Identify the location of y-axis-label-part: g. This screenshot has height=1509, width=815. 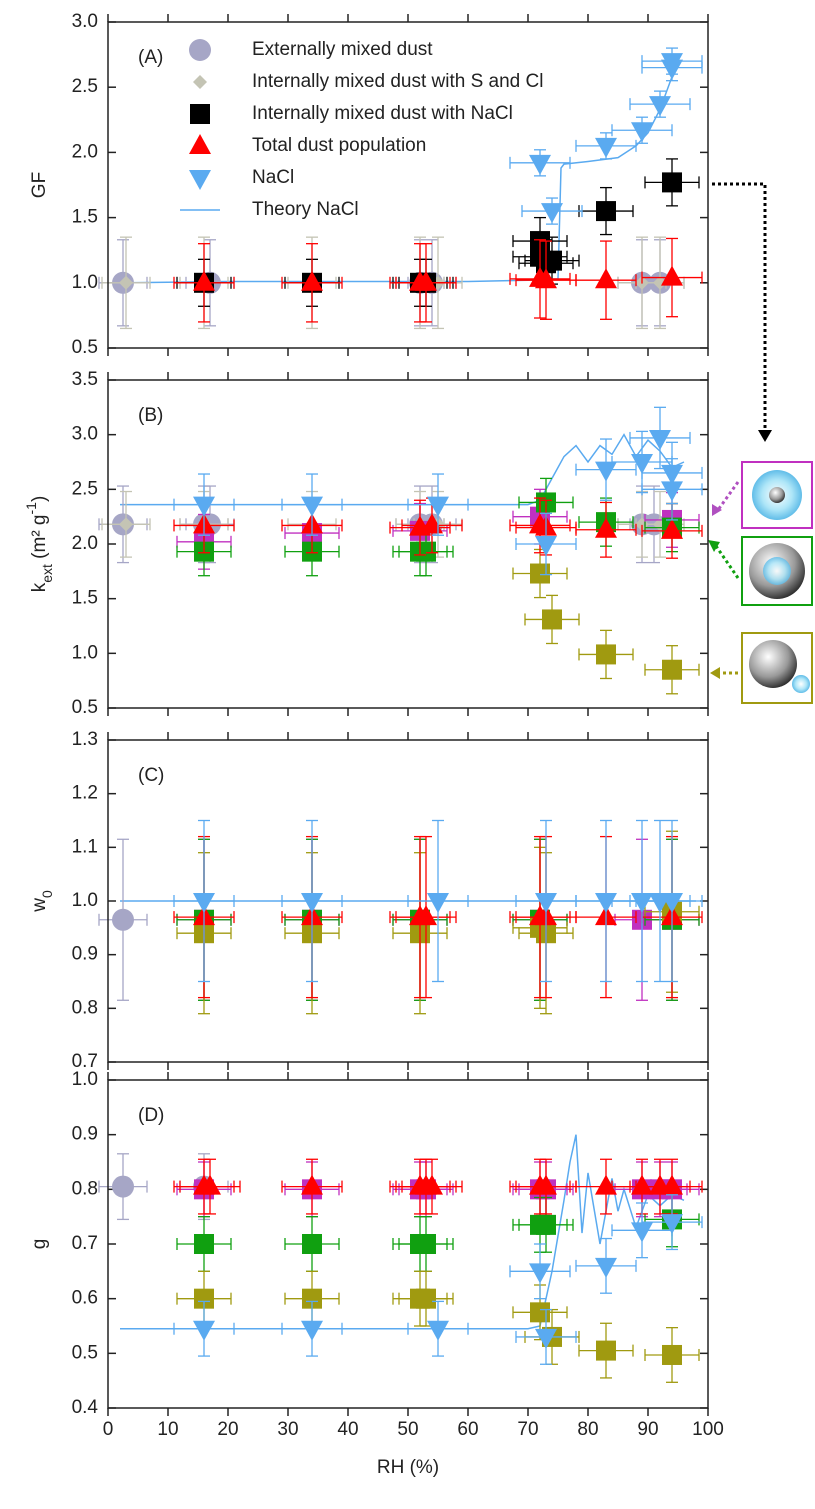
(39, 1244).